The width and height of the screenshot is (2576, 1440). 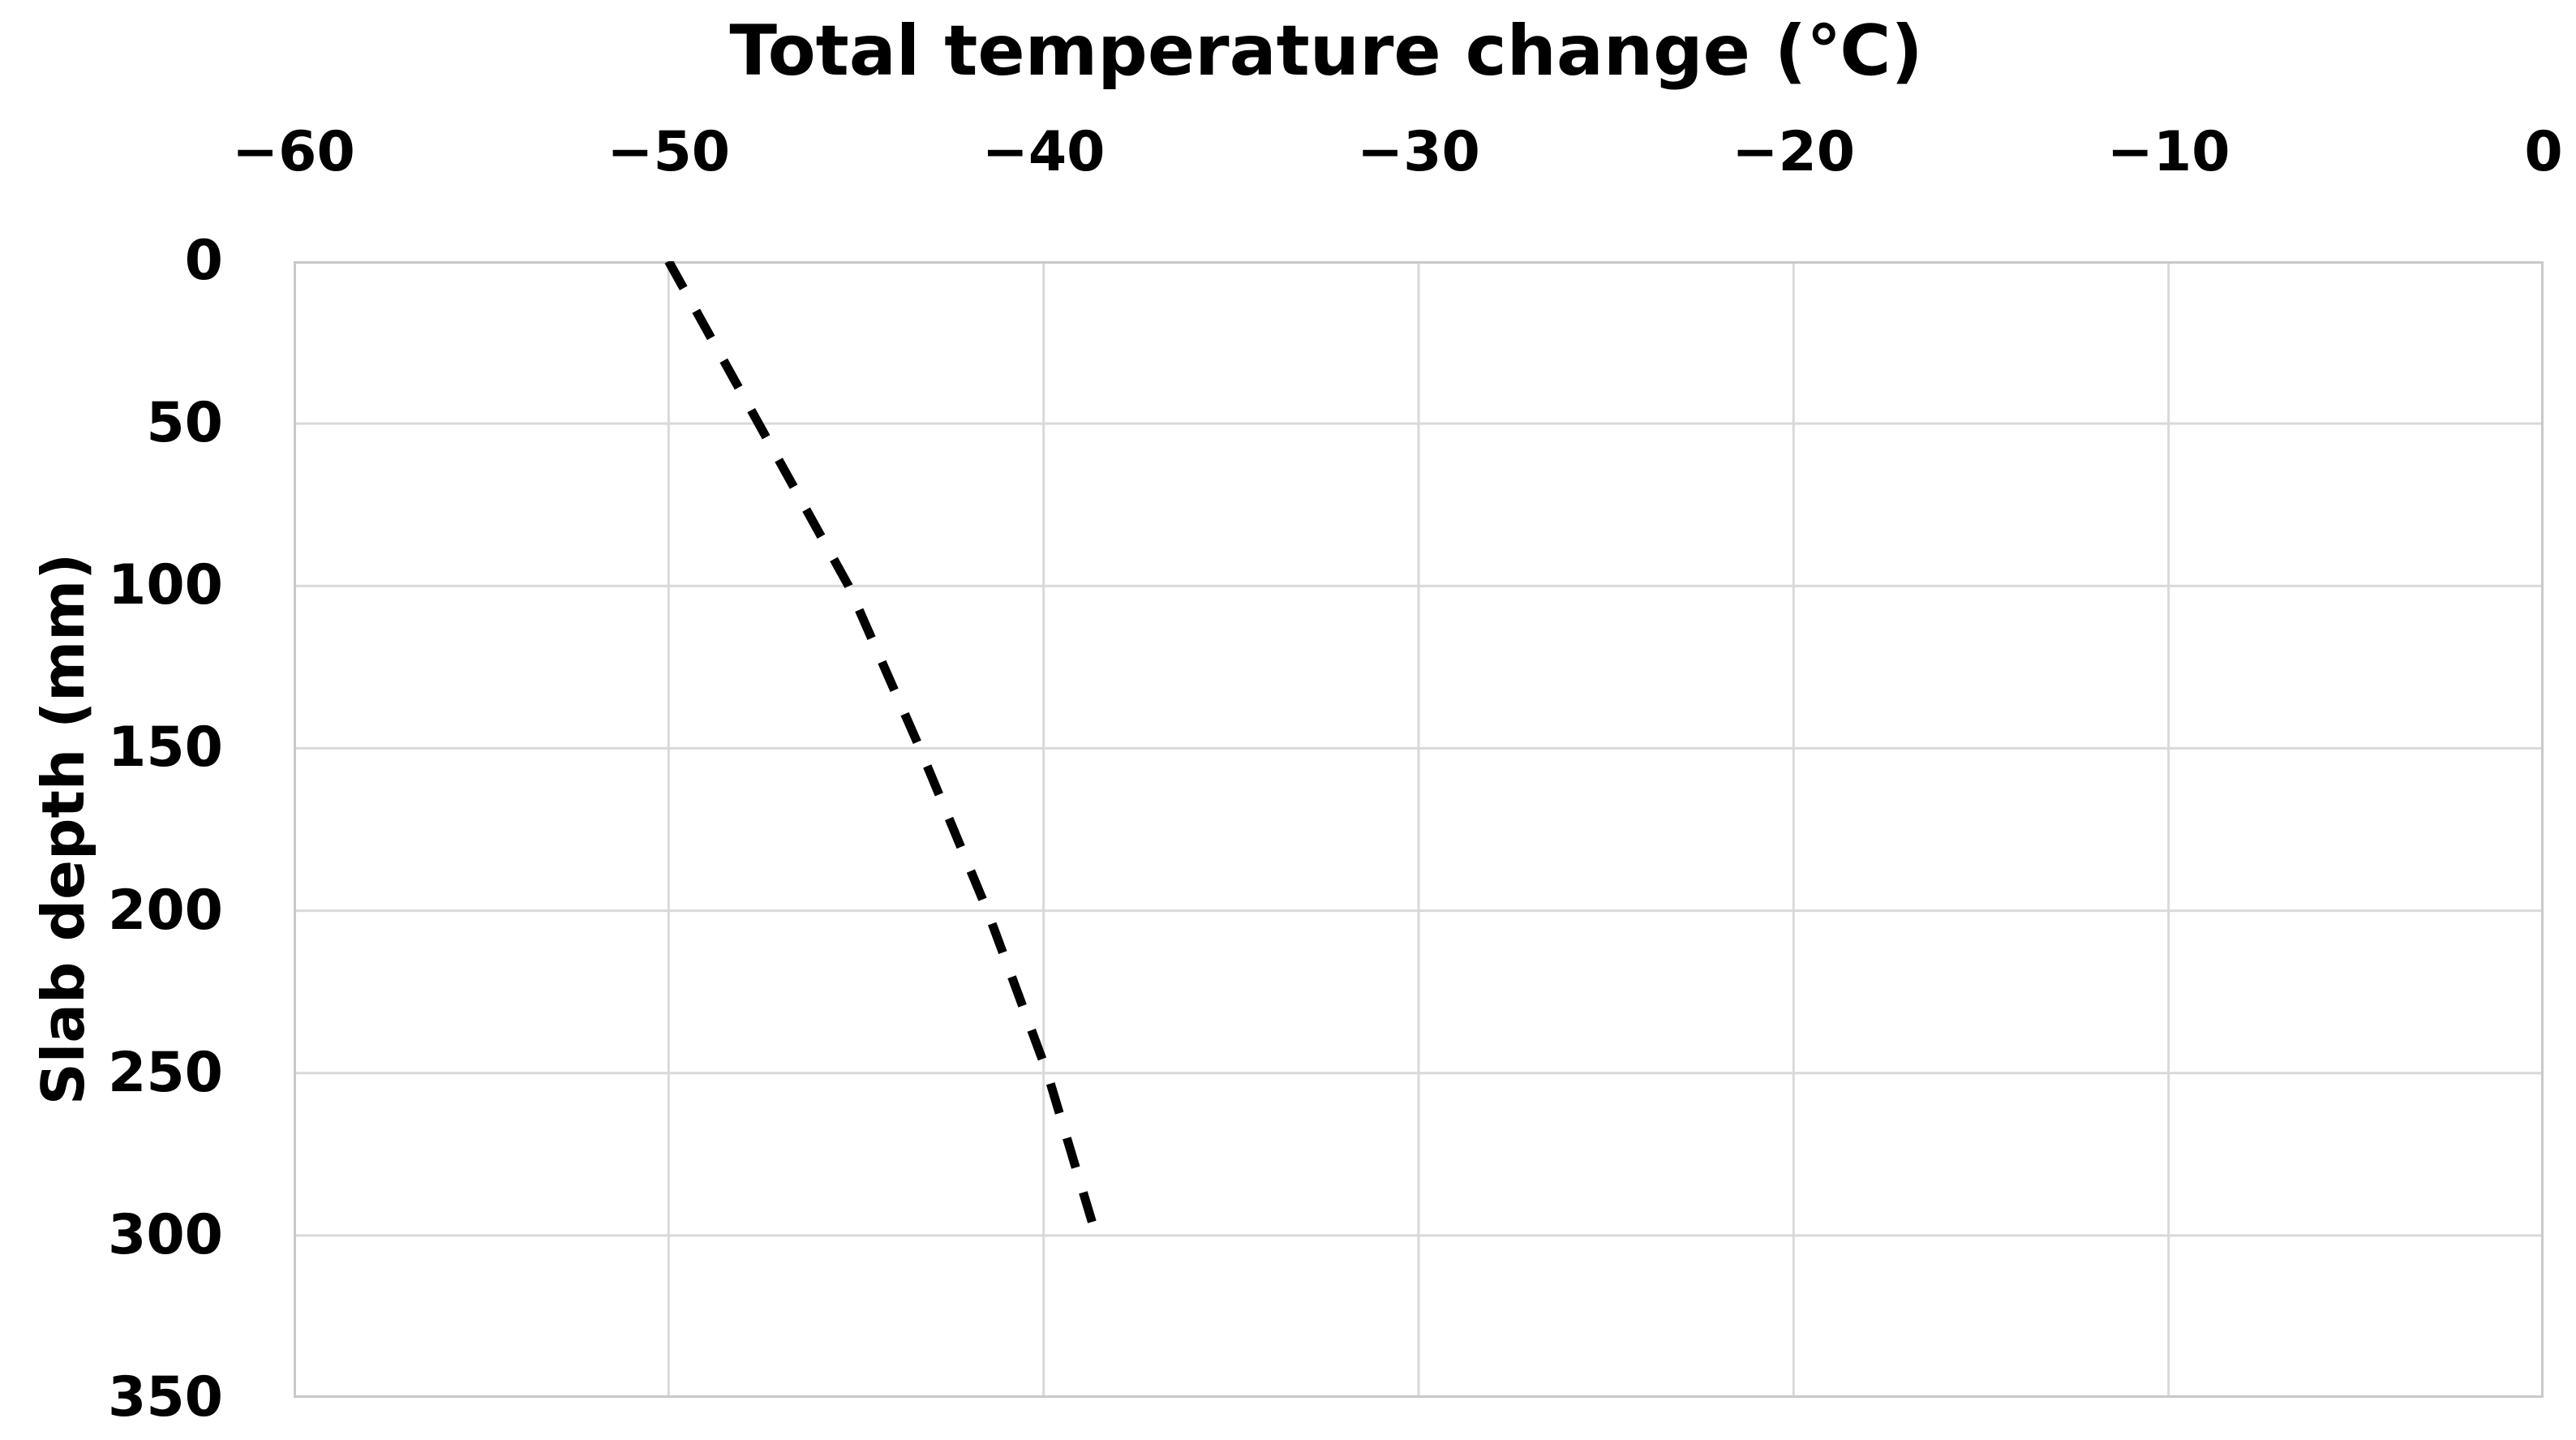 What do you see at coordinates (165, 1234) in the screenshot?
I see `y-tick-label: 300` at bounding box center [165, 1234].